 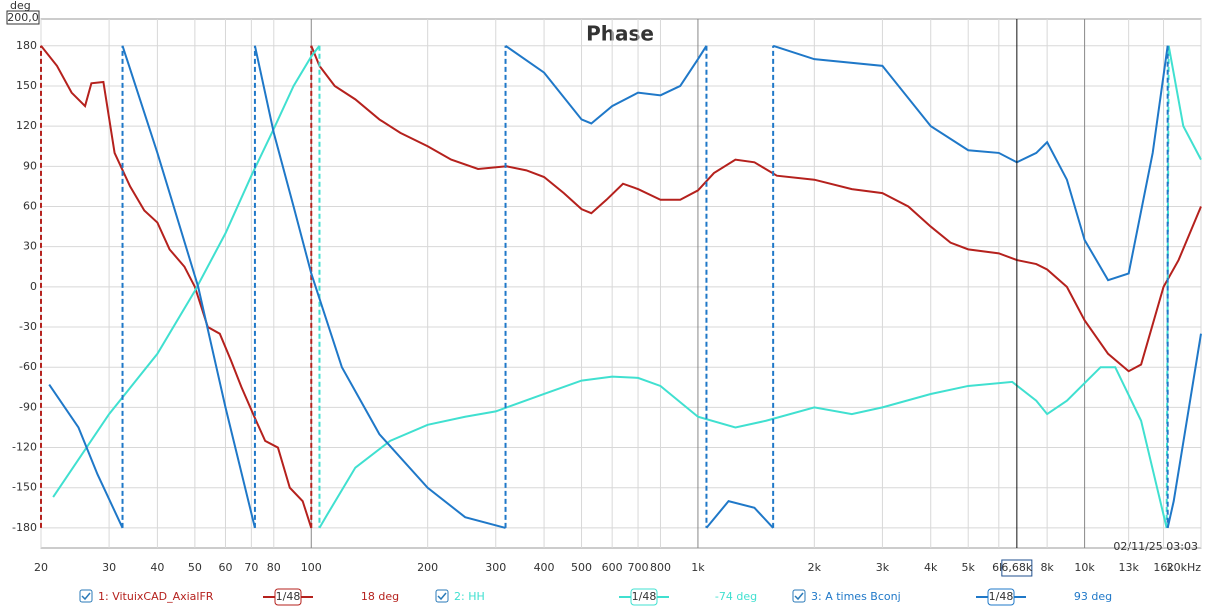 What do you see at coordinates (1084, 567) in the screenshot?
I see `x-tick-label: 10k` at bounding box center [1084, 567].